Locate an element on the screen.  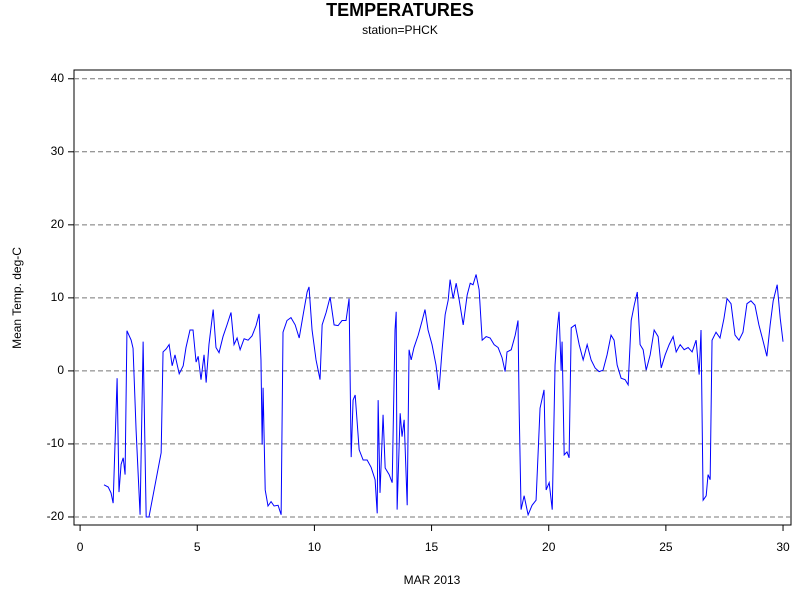
x-tick-label: 0 is located at coordinates (80, 547).